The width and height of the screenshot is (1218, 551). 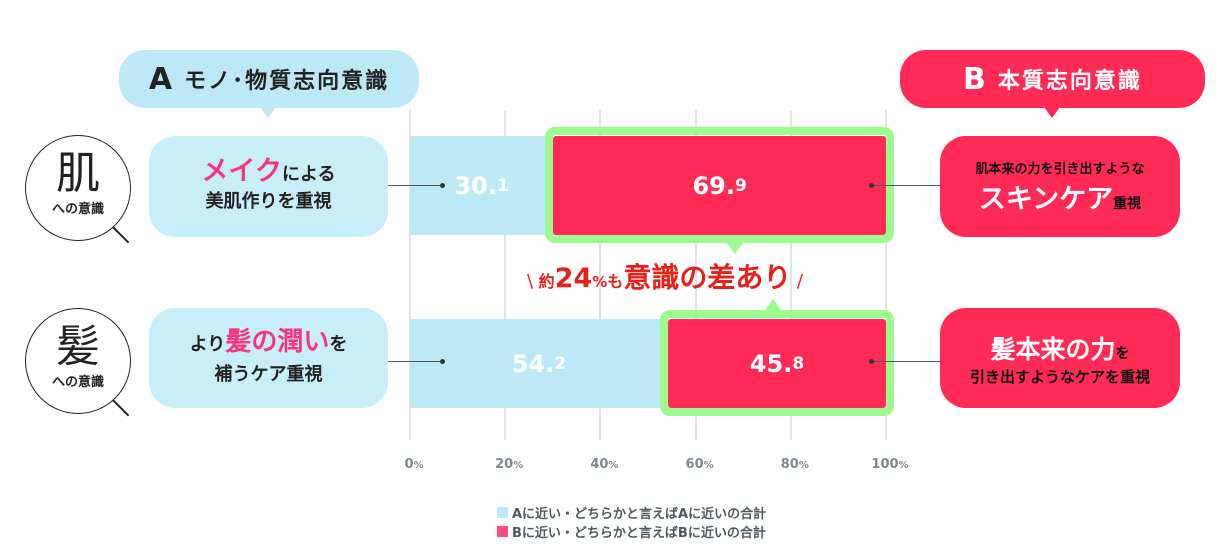 What do you see at coordinates (771, 363) in the screenshot?
I see `bar-value-b: 45.` at bounding box center [771, 363].